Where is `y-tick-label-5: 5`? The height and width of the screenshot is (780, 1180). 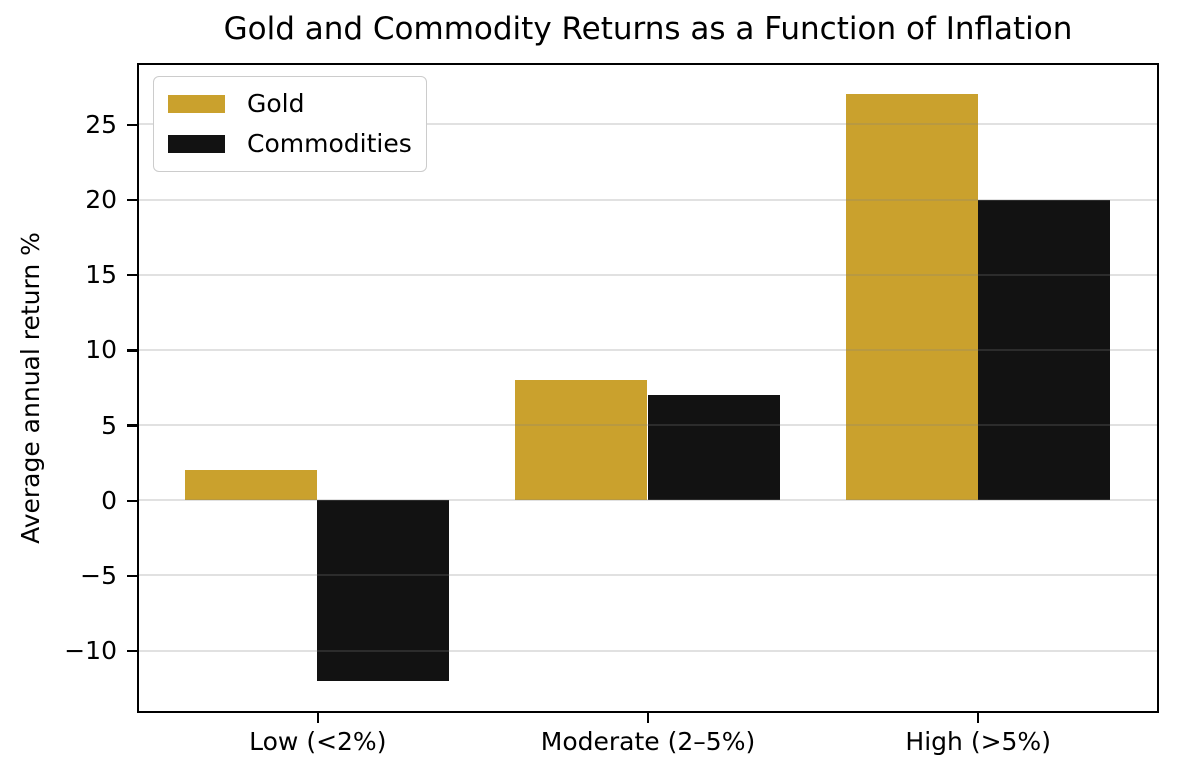
y-tick-label-5: 5 is located at coordinates (109, 425).